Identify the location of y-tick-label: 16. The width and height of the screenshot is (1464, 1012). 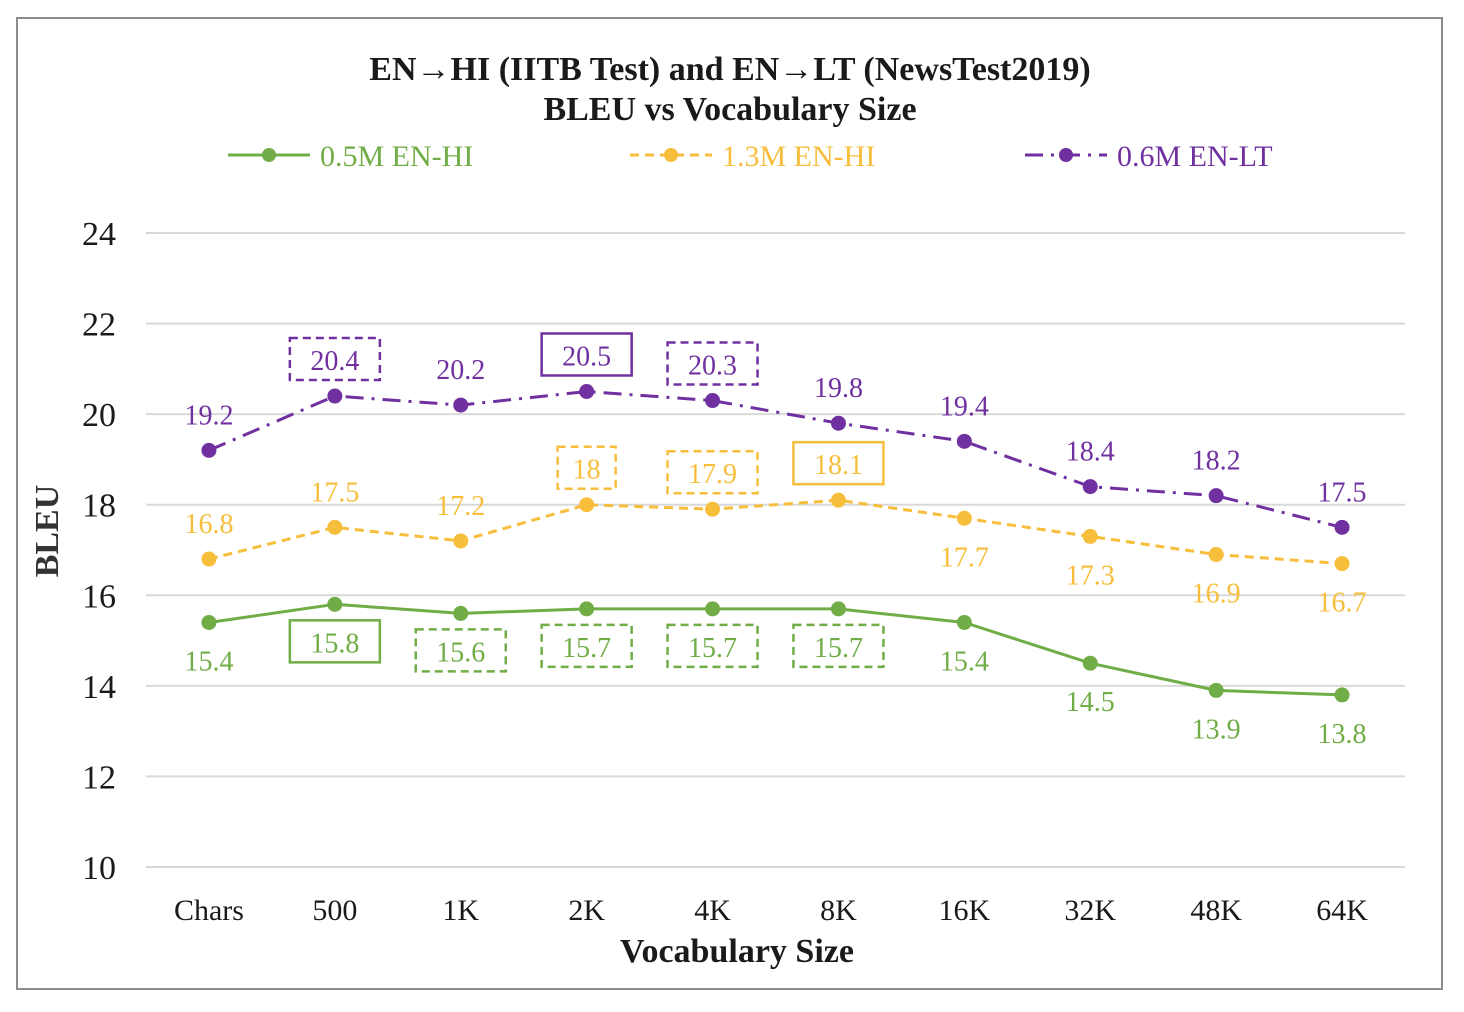
(99, 596).